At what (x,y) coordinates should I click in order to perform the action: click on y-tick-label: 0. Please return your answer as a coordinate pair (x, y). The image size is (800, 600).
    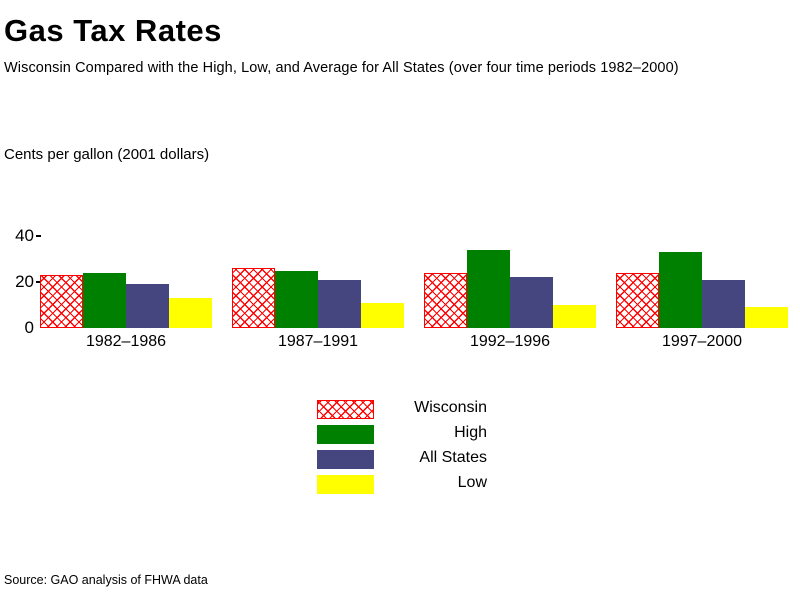
    Looking at the image, I should click on (29, 327).